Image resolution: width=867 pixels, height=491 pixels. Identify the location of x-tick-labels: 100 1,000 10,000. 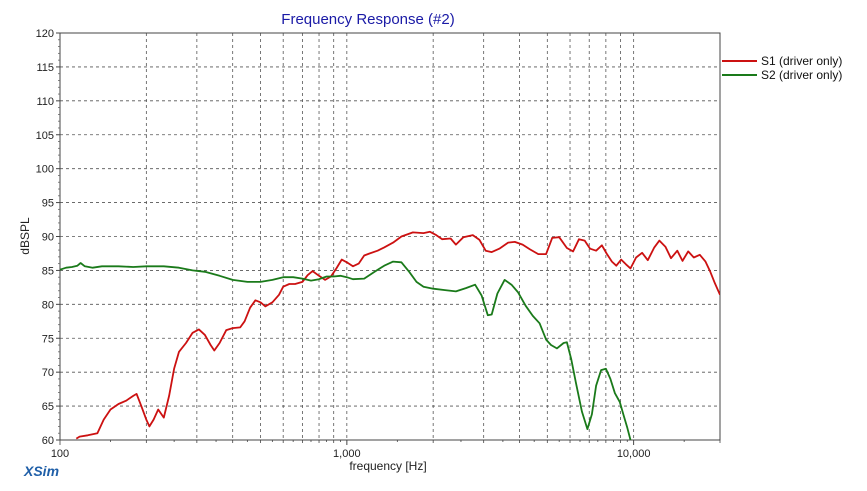
(351, 454).